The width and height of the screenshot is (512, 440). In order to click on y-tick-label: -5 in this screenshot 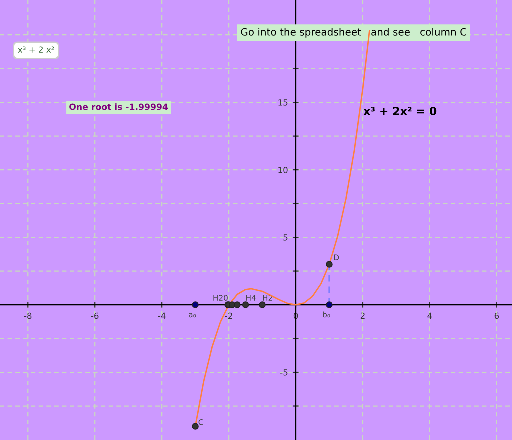, I will do `click(284, 373)`.